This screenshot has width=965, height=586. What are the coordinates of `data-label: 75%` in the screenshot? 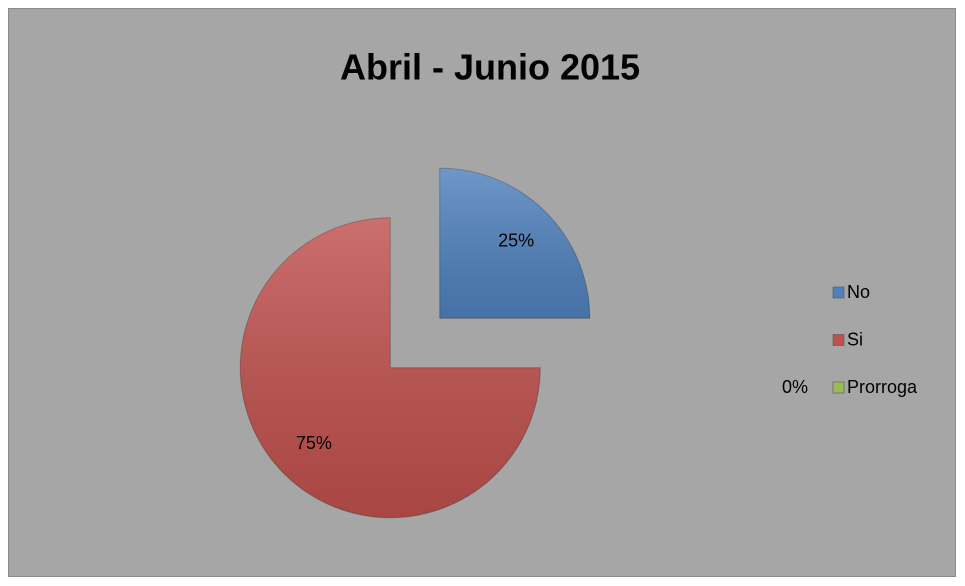 It's located at (314, 443).